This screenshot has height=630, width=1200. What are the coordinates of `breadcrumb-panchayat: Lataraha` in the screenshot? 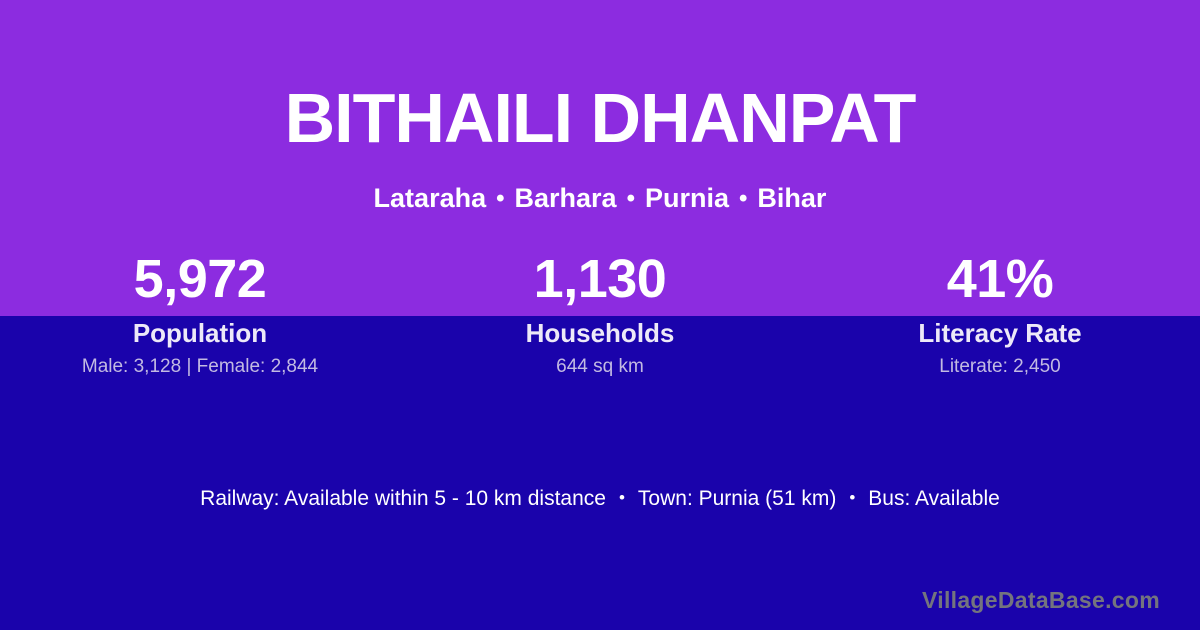 It's located at (430, 198).